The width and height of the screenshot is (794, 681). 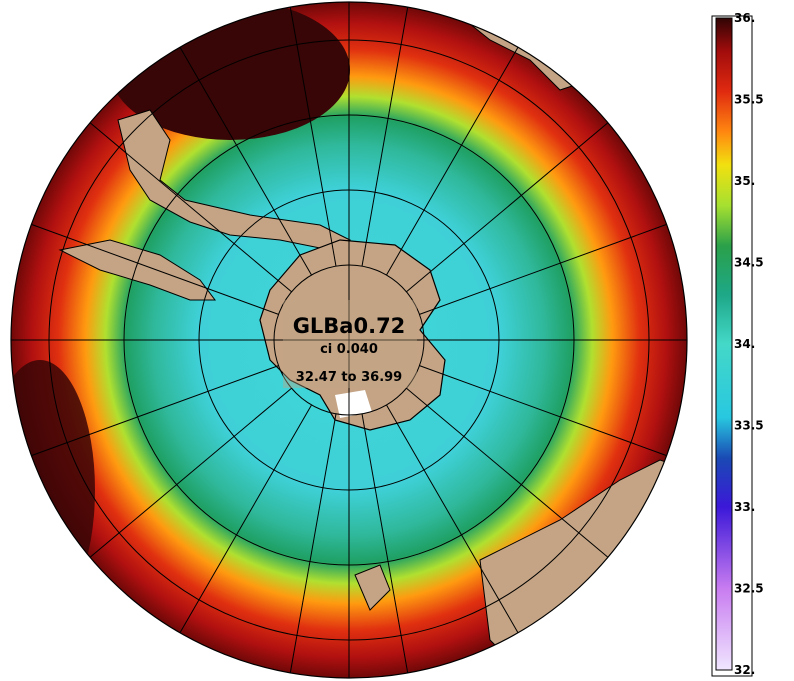 I want to click on land-new-zealand, so click(x=372, y=587).